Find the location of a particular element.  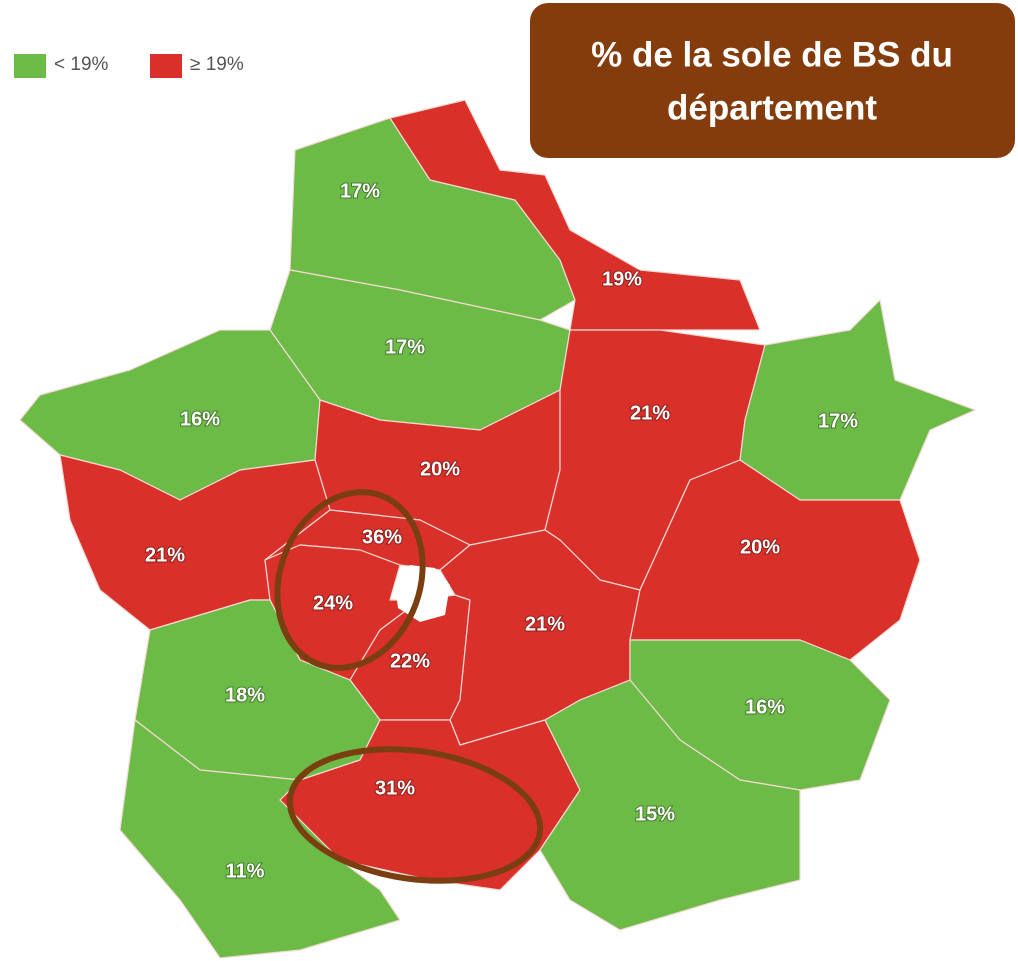

title-box: % de la sole de BS du département is located at coordinates (772, 80).